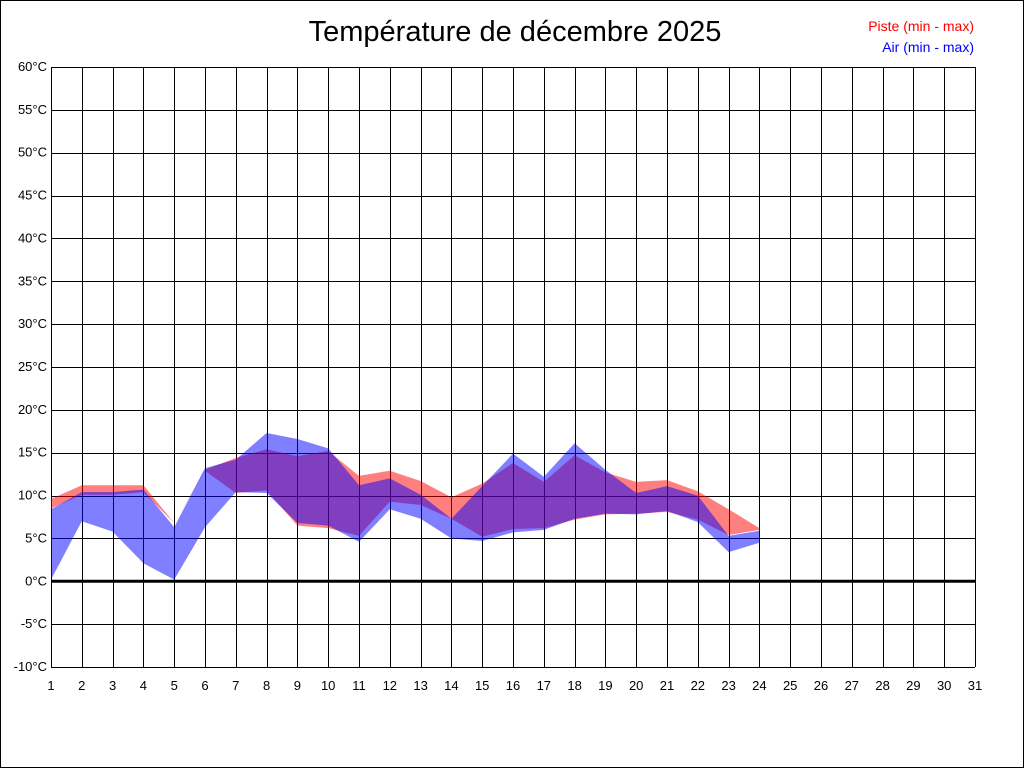 This screenshot has width=1024, height=768. I want to click on x-tick-label: 11, so click(359, 685).